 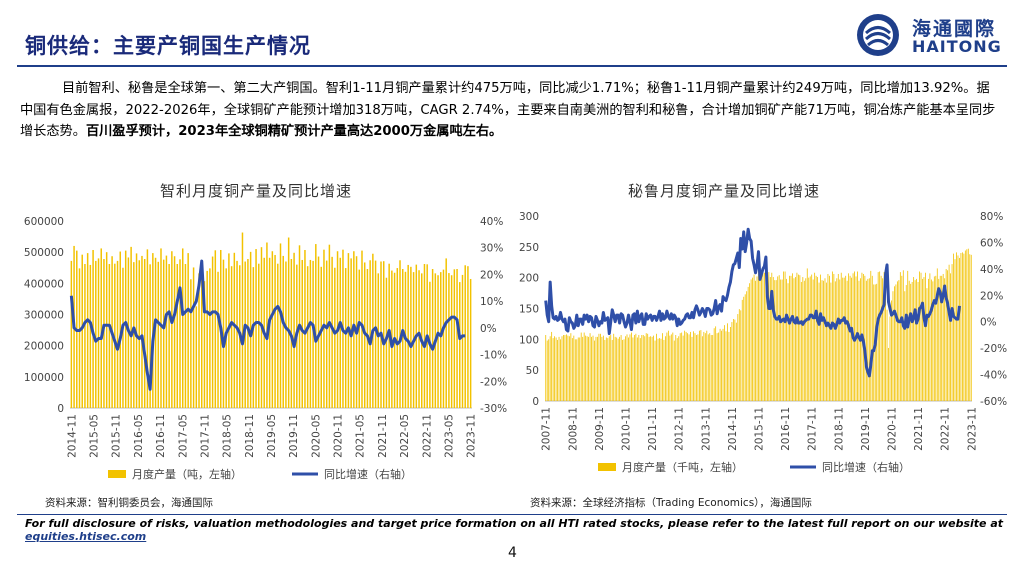 What do you see at coordinates (866, 467) in the screenshot?
I see `peru-legend-line-label: 同比增速（右轴）` at bounding box center [866, 467].